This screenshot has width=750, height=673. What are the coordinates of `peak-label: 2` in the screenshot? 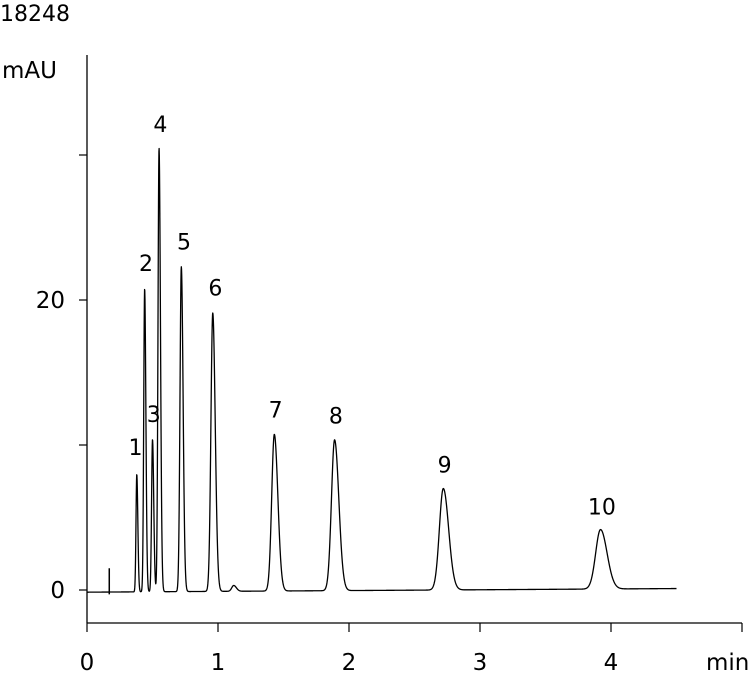 It's located at (146, 264).